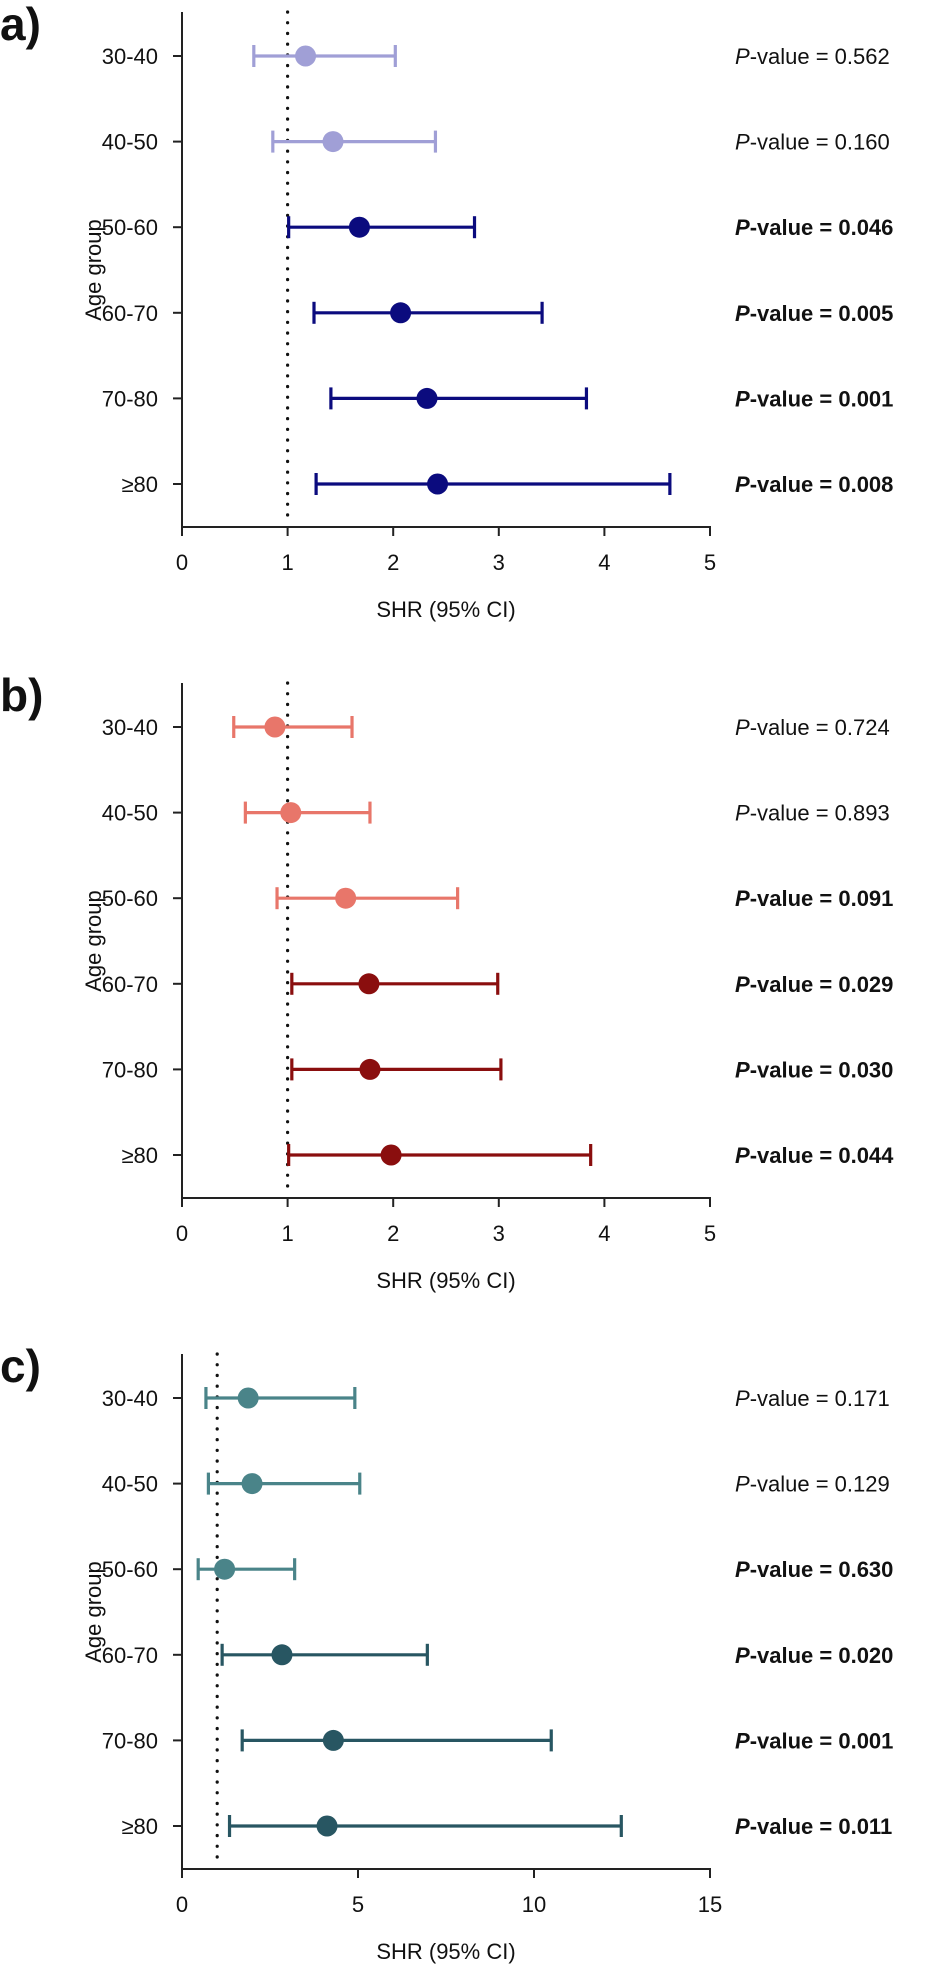 This screenshot has width=931, height=1964. Describe the element at coordinates (496, 142) in the screenshot. I see `forest-row: 40-50 P-value = 0.160` at that location.